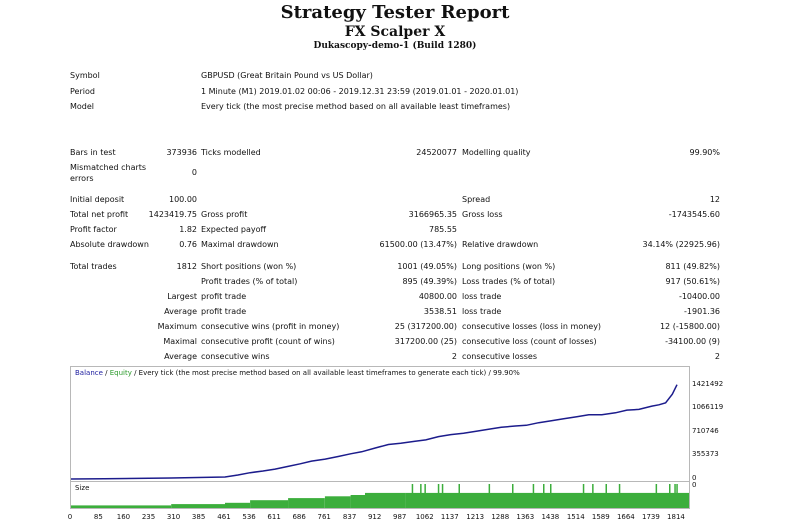  I want to click on x-tick-label: 160, so click(123, 517).